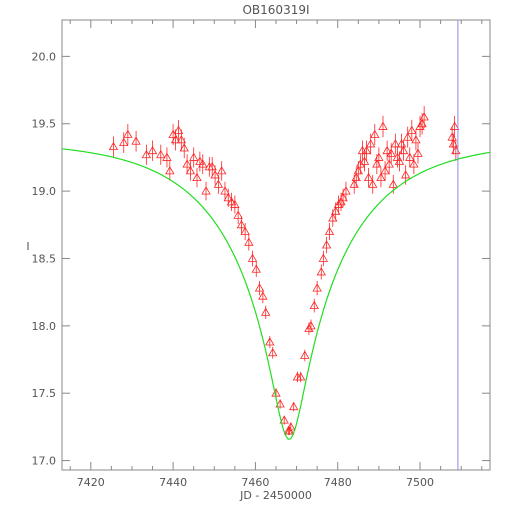  Describe the element at coordinates (44, 191) in the screenshot. I see `y-tick-label: 19.0` at that location.